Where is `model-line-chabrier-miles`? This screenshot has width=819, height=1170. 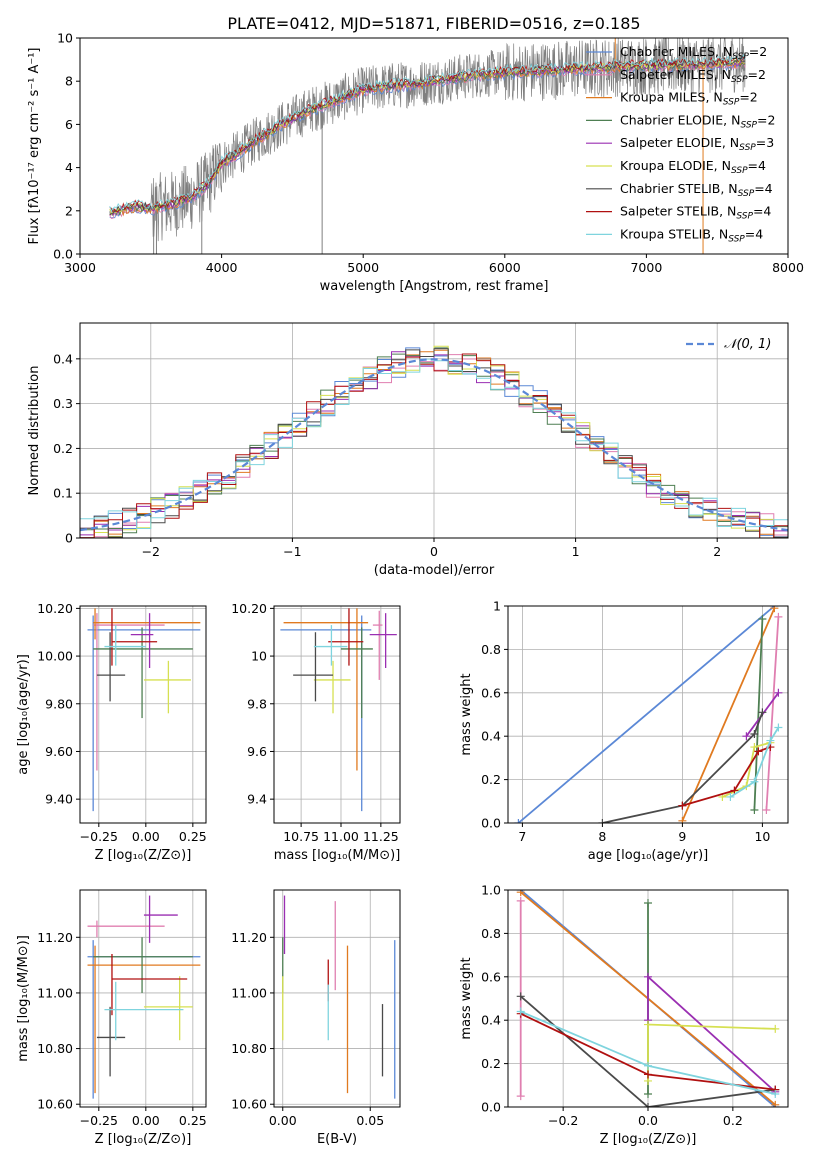 model-line-chabrier-miles is located at coordinates (427, 140).